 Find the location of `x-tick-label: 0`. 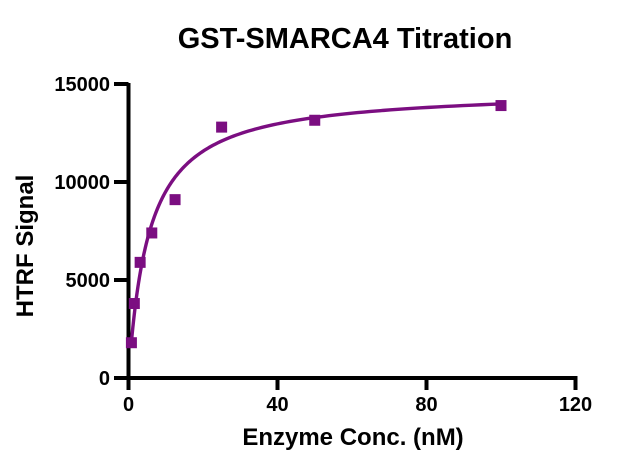

x-tick-label: 0 is located at coordinates (128, 405).